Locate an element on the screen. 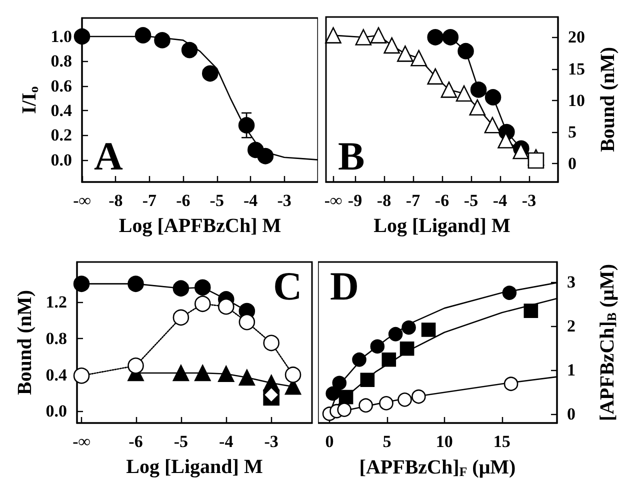  y-tick-label: 0.6 is located at coordinates (61, 86).